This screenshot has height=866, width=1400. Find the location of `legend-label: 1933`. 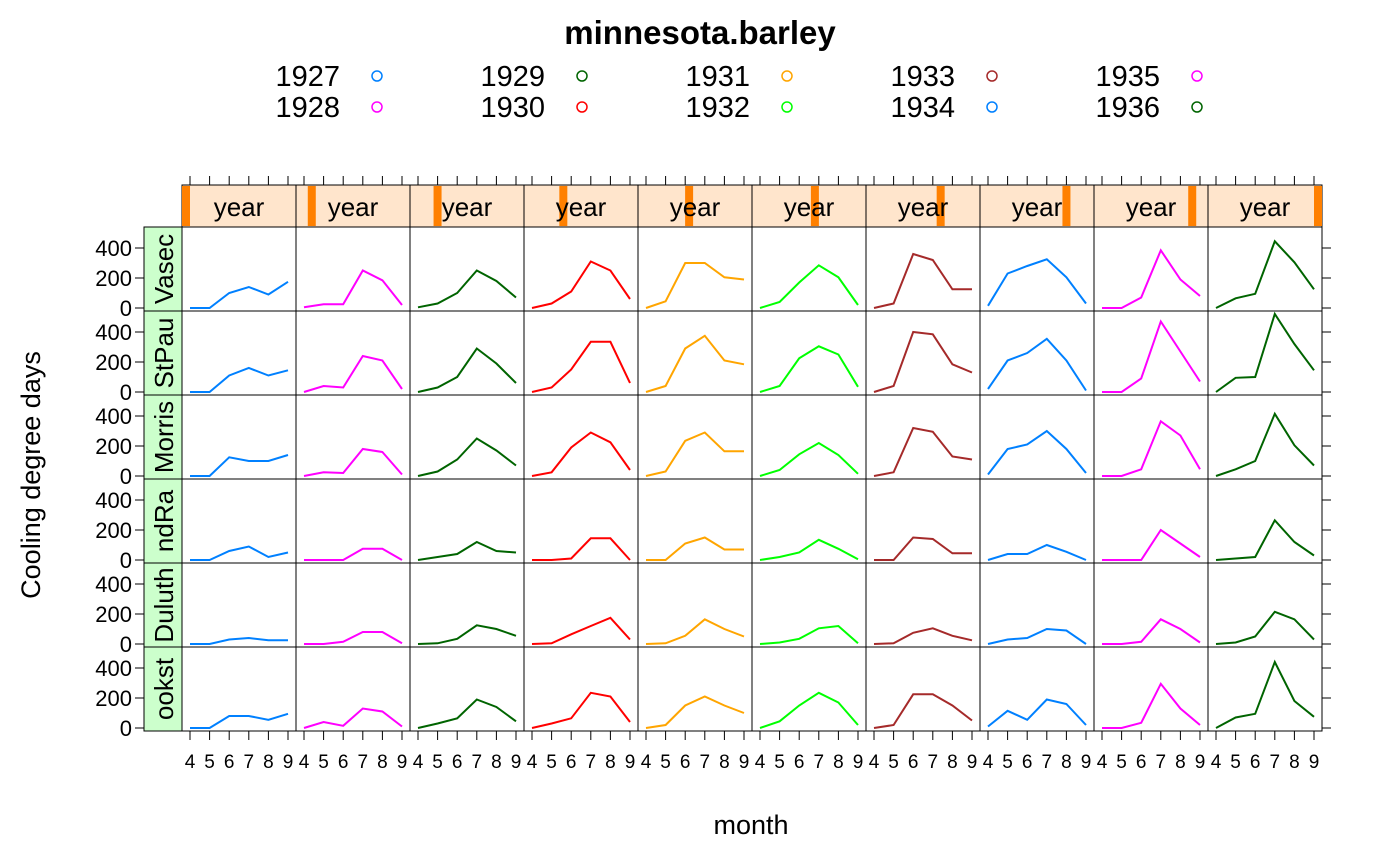

legend-label: 1933 is located at coordinates (922, 77).